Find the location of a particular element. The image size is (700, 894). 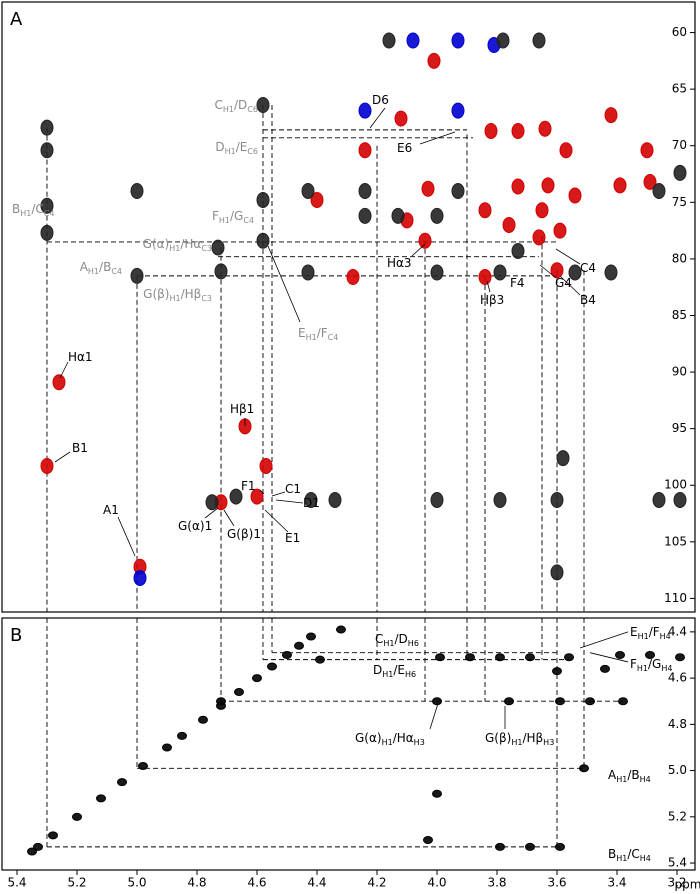

annotation-text: C1 is located at coordinates (293, 489).